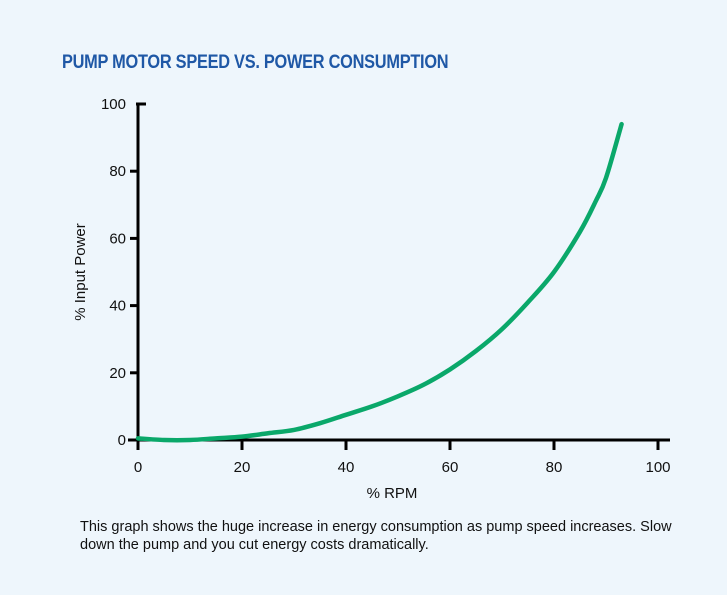 The height and width of the screenshot is (595, 727). What do you see at coordinates (554, 467) in the screenshot?
I see `x-tick-label: 80` at bounding box center [554, 467].